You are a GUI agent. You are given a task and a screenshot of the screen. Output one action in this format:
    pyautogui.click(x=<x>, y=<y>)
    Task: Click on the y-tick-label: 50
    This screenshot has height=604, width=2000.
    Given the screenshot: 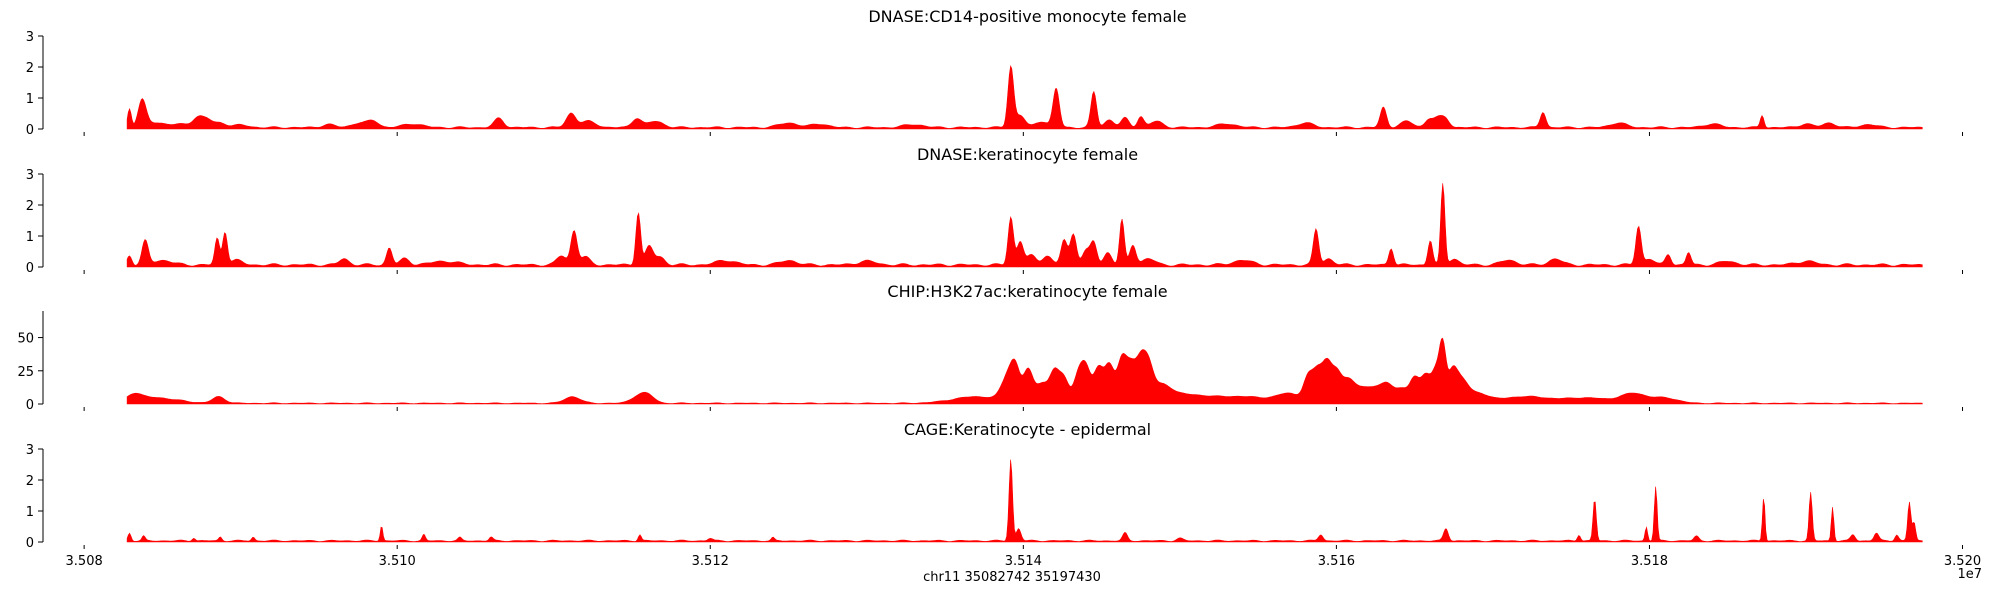 What is the action you would take?
    pyautogui.click(x=25, y=339)
    